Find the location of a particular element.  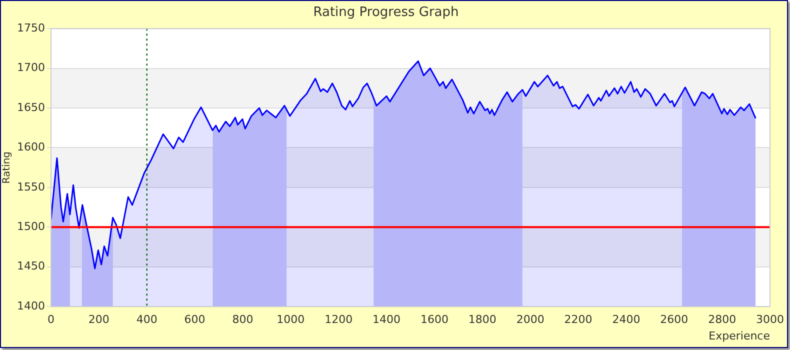

x-tick-label: 3000 is located at coordinates (770, 319).